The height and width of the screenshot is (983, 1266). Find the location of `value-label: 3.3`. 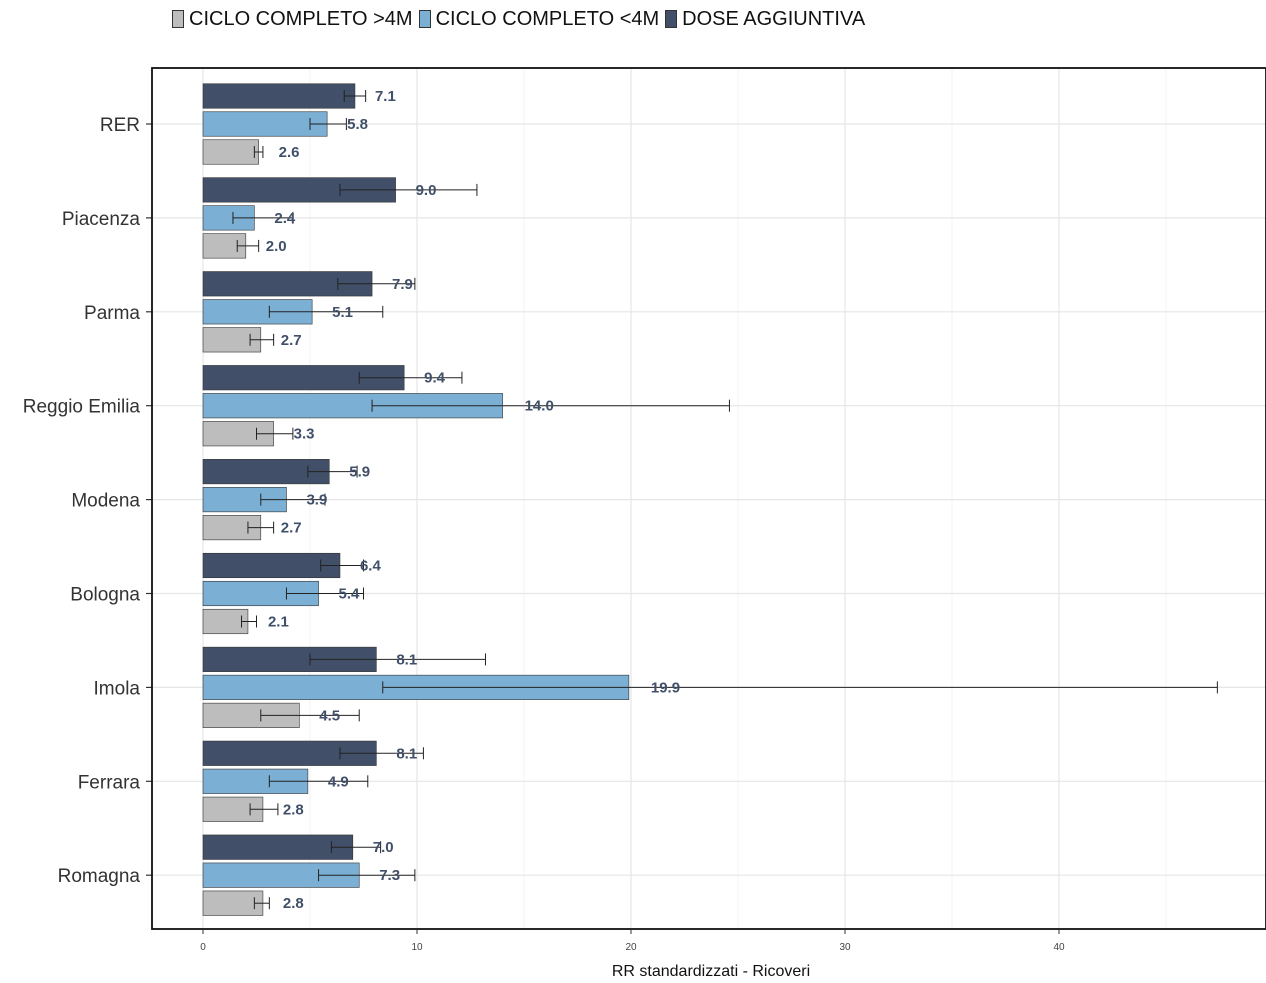

value-label: 3.3 is located at coordinates (304, 434).